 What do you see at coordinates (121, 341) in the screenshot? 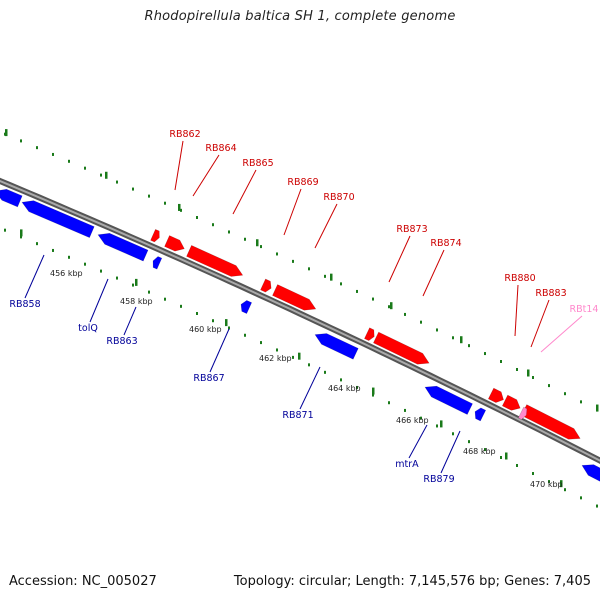
I see `reverse-gene-label: RB863` at bounding box center [121, 341].